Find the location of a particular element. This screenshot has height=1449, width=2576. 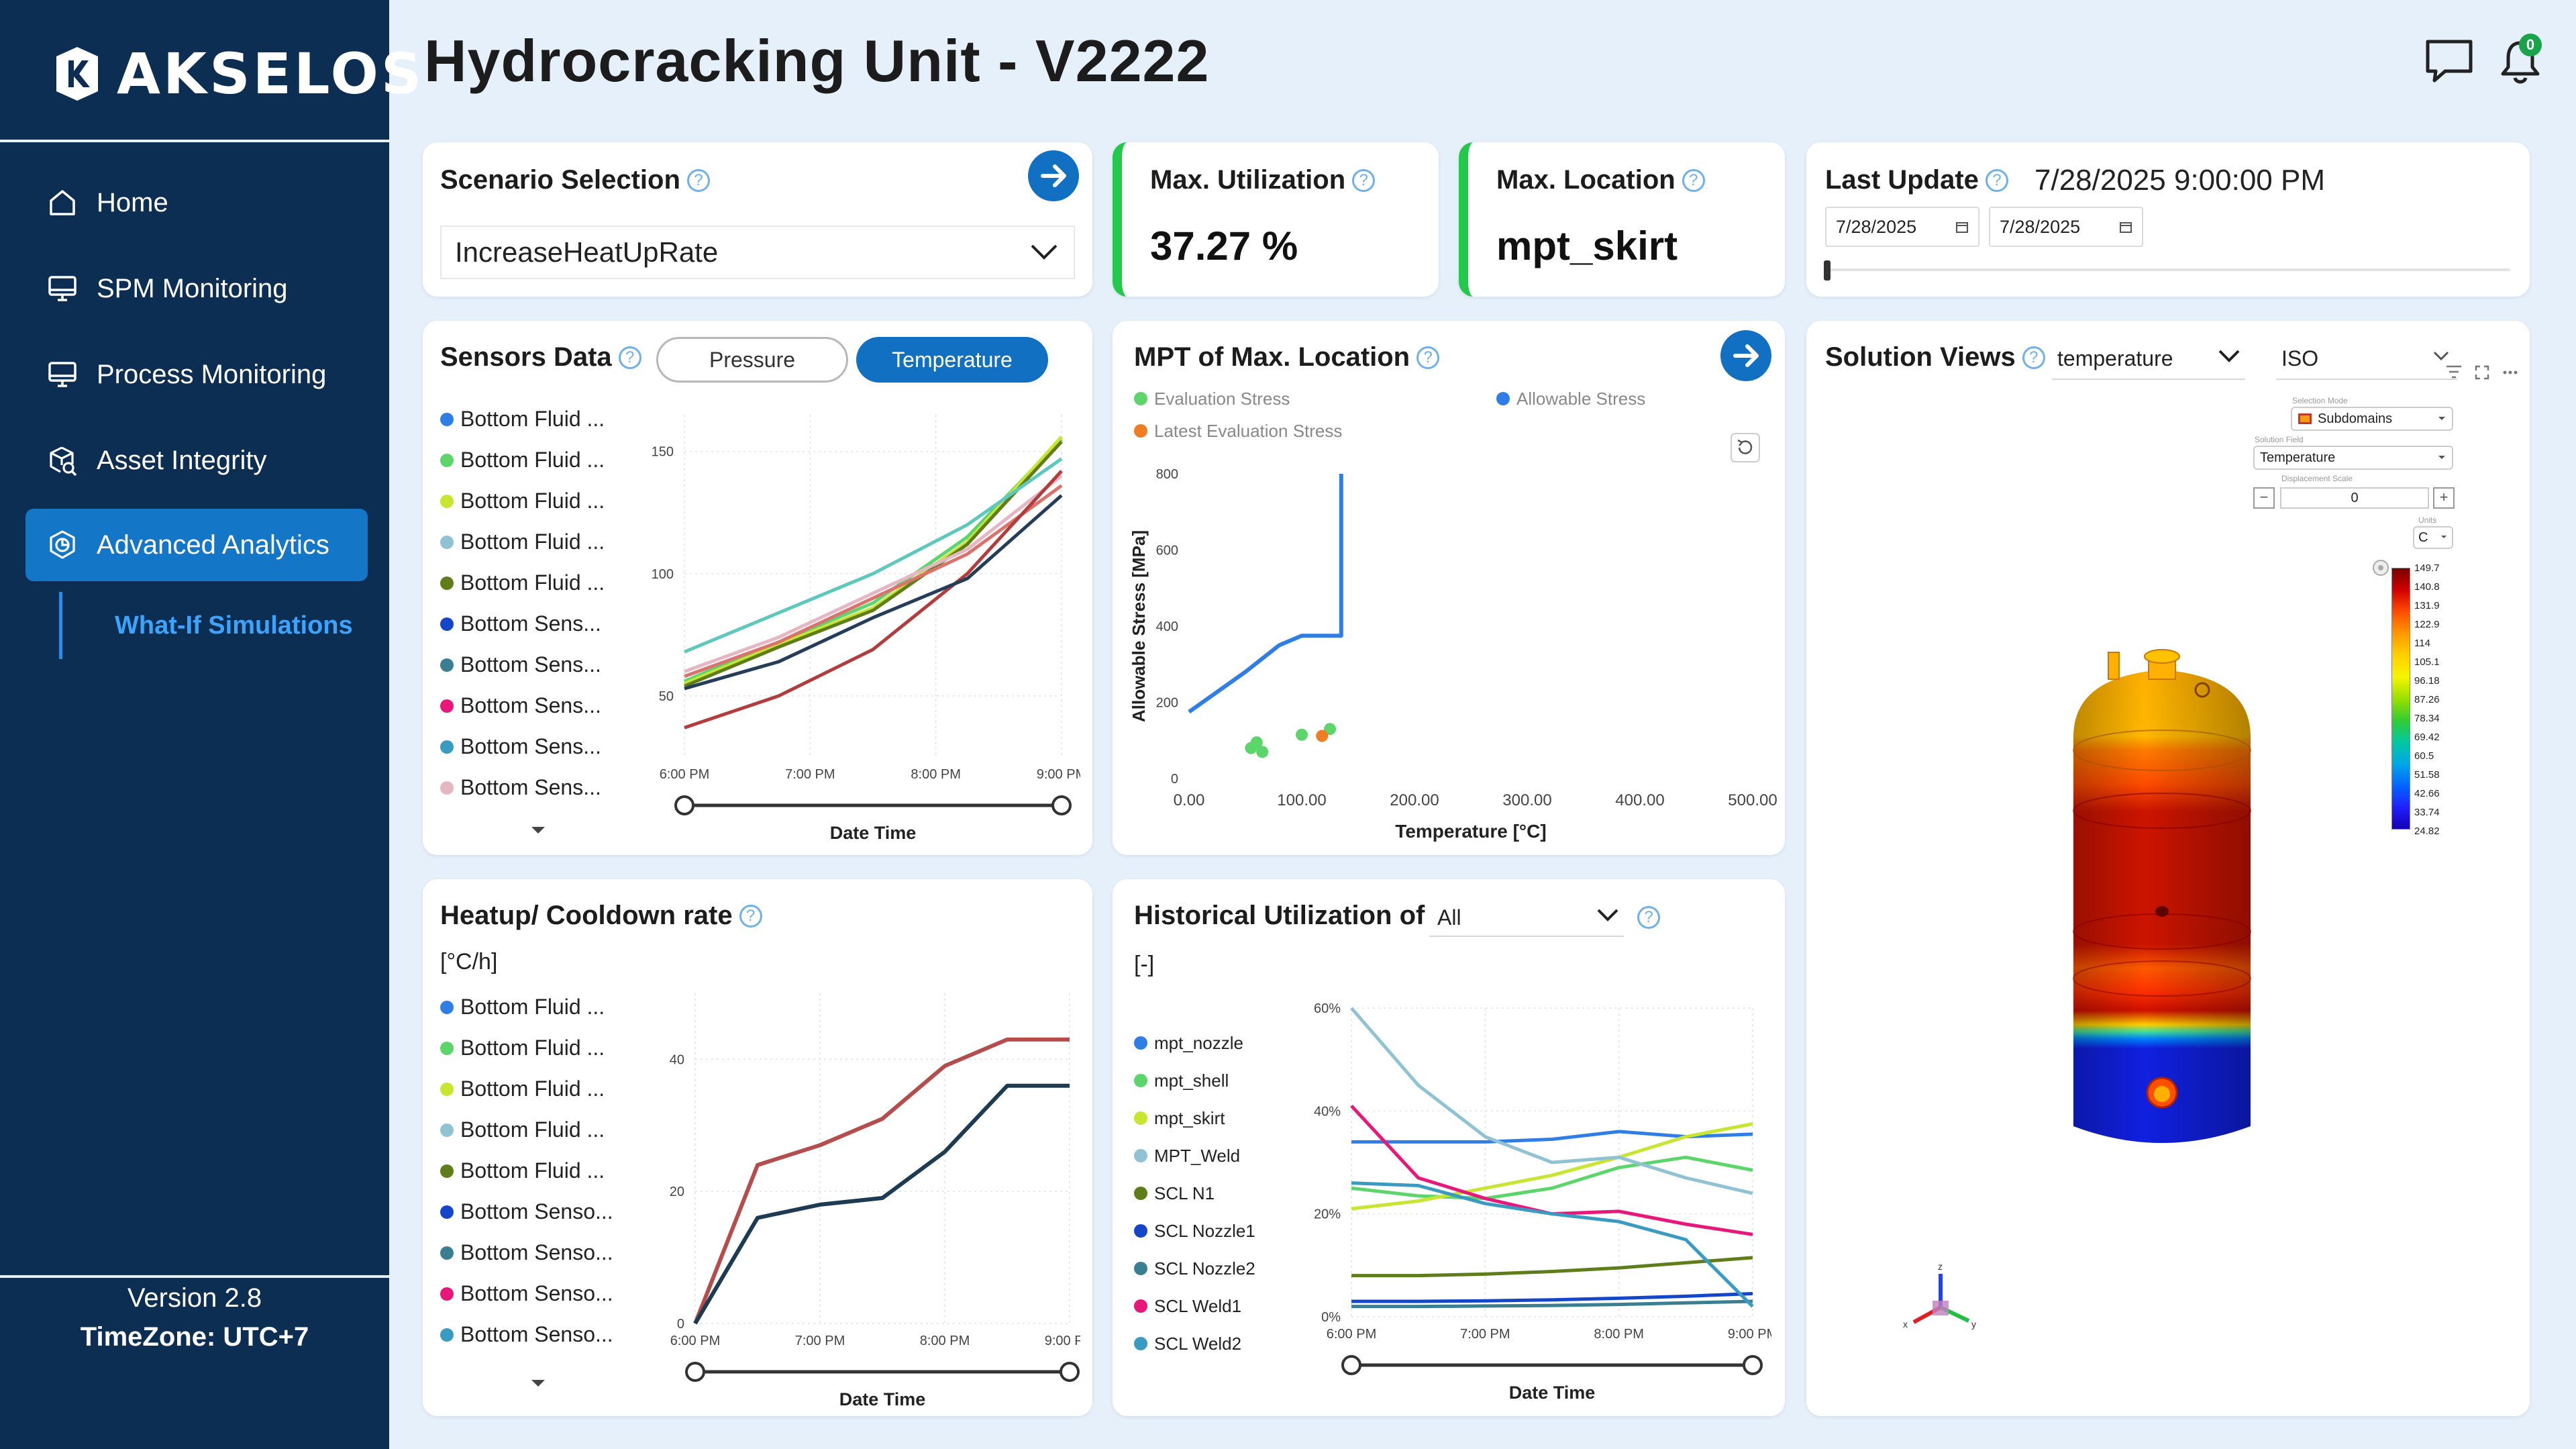

mpt-go-button is located at coordinates (1745, 355).